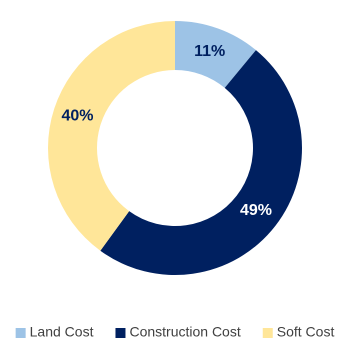 The image size is (350, 352). I want to click on legend-label: Land Cost, so click(62, 332).